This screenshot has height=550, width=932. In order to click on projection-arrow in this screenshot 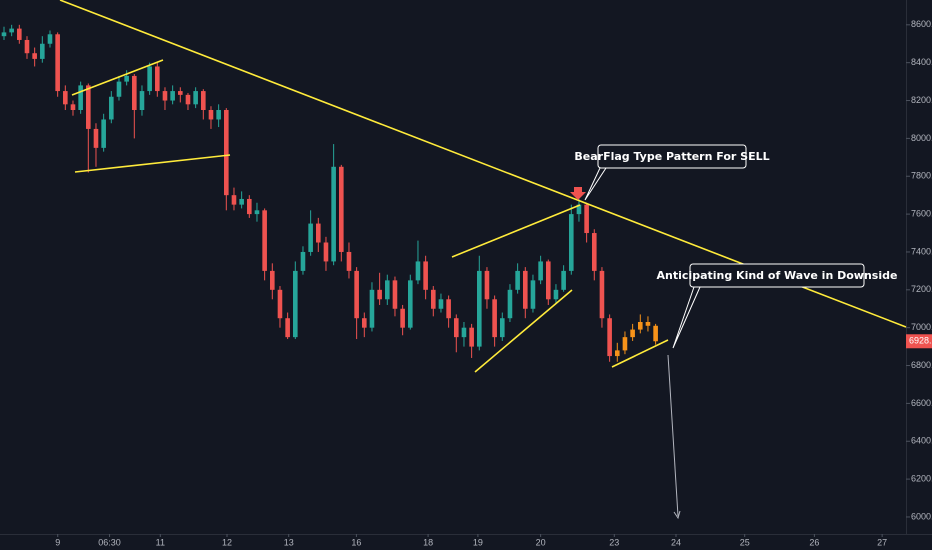, I will do `click(673, 435)`.